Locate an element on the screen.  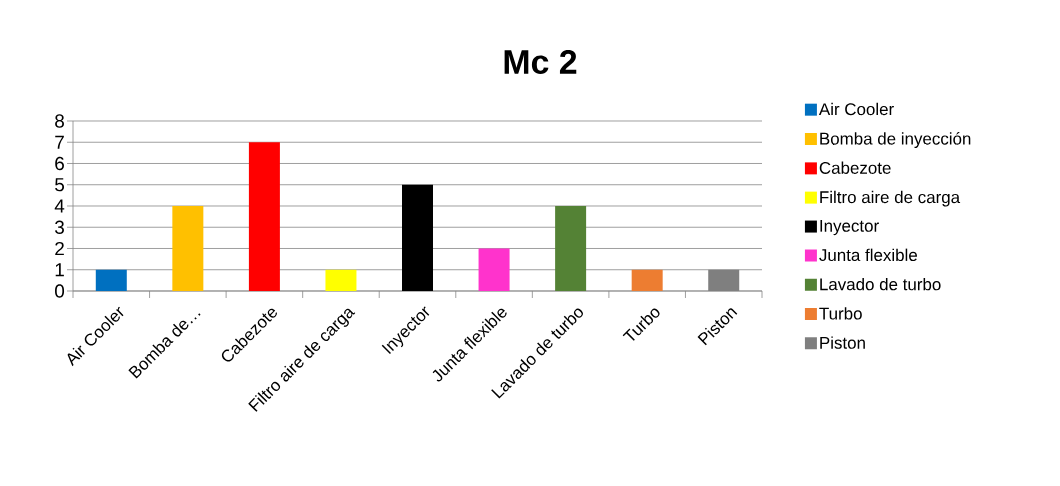
legend-label: Cabezote is located at coordinates (855, 167).